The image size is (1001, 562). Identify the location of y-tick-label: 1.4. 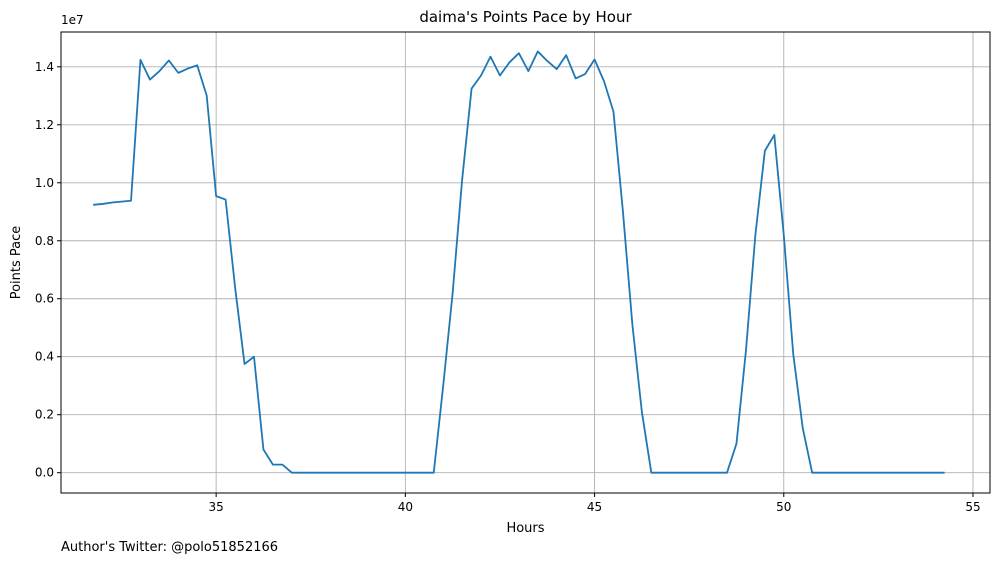
(44, 67).